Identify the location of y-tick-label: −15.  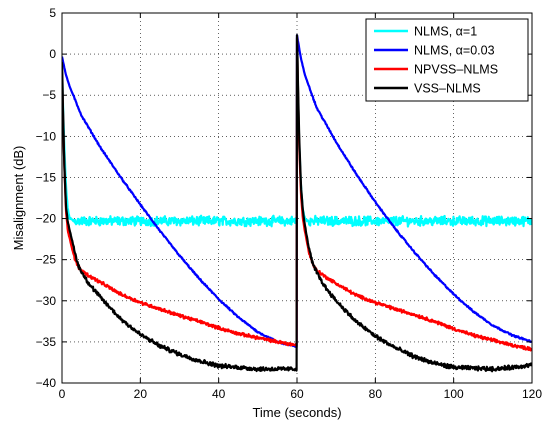
(46, 177).